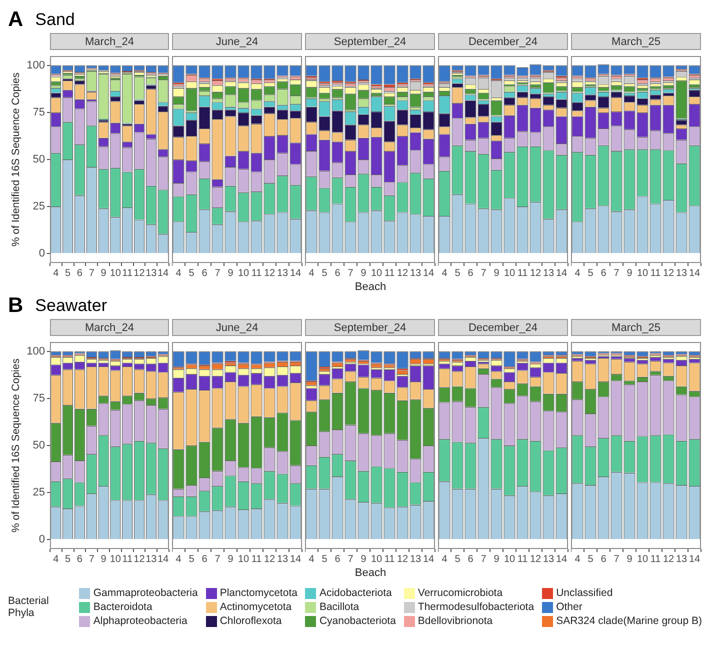  What do you see at coordinates (455, 621) in the screenshot?
I see `legend-label: Bdellovibrionota` at bounding box center [455, 621].